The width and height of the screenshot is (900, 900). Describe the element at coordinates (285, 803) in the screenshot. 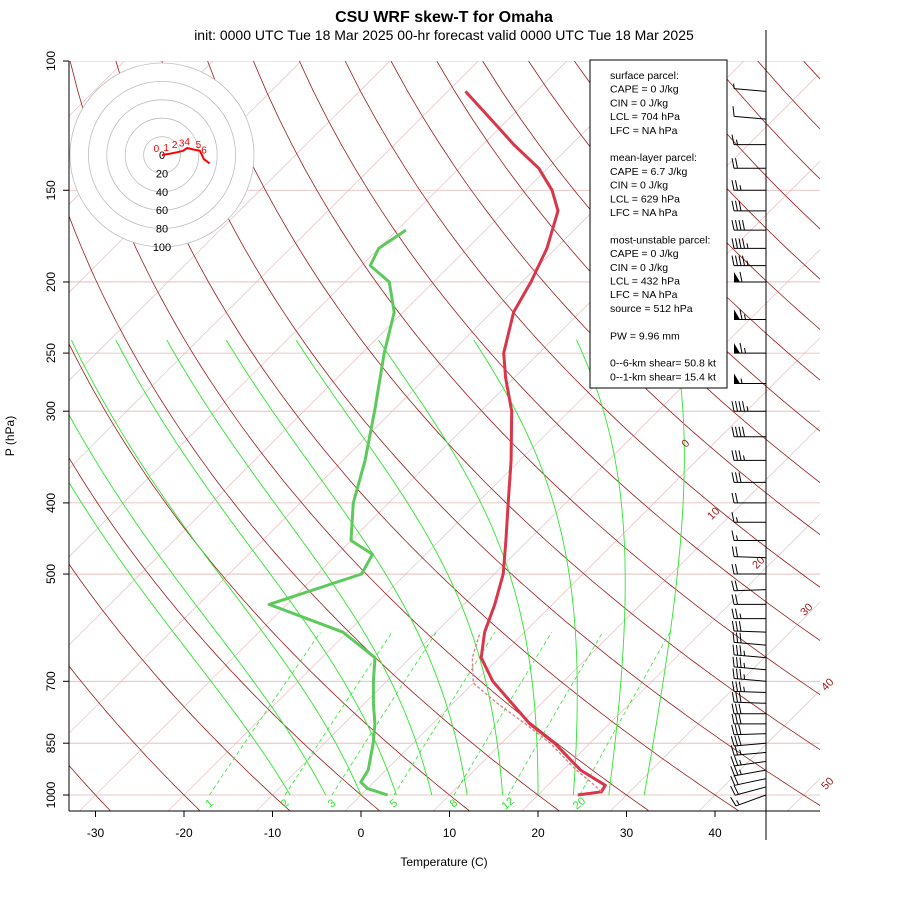

I see `mixing-ratio-label: 2` at that location.